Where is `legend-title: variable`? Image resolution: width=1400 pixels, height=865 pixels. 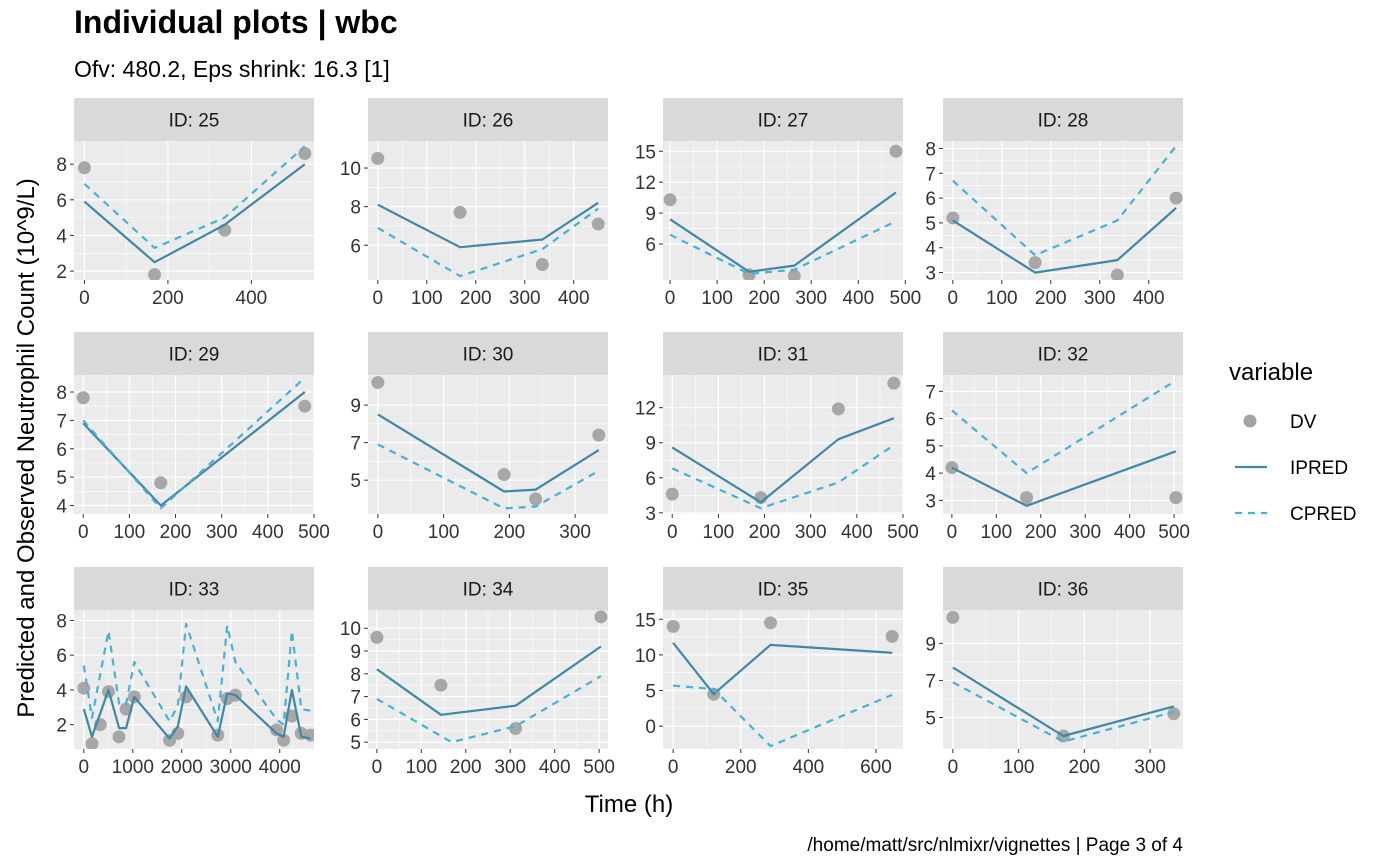
legend-title: variable is located at coordinates (1271, 372).